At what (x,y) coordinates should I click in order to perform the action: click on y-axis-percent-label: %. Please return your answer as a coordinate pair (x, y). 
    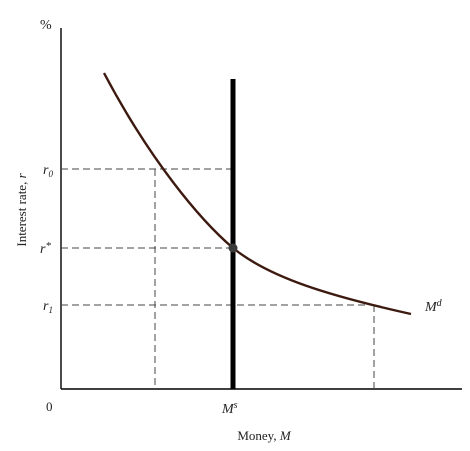
    Looking at the image, I should click on (46, 25).